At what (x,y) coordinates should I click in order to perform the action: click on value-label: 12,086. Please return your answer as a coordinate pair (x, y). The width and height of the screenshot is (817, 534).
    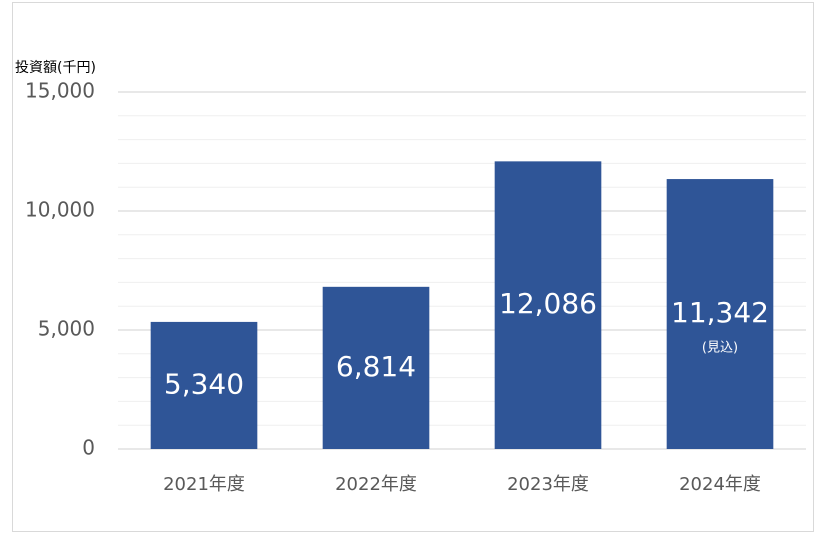
    Looking at the image, I should click on (548, 303).